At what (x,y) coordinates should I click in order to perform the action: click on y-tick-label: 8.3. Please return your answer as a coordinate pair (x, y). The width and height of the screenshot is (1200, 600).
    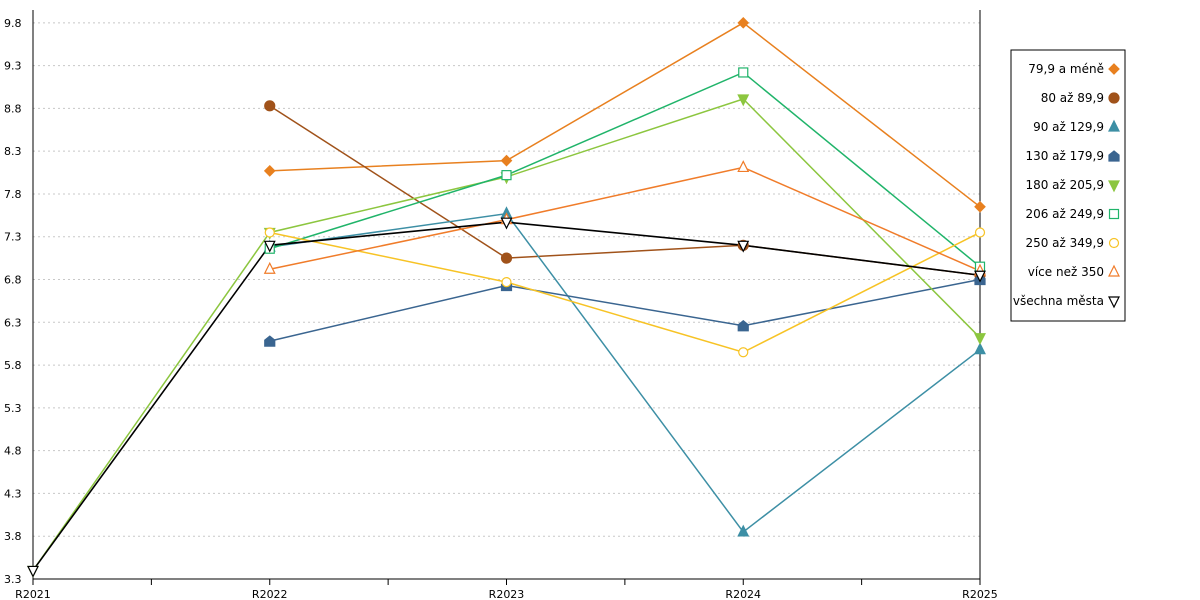
    Looking at the image, I should click on (13, 151).